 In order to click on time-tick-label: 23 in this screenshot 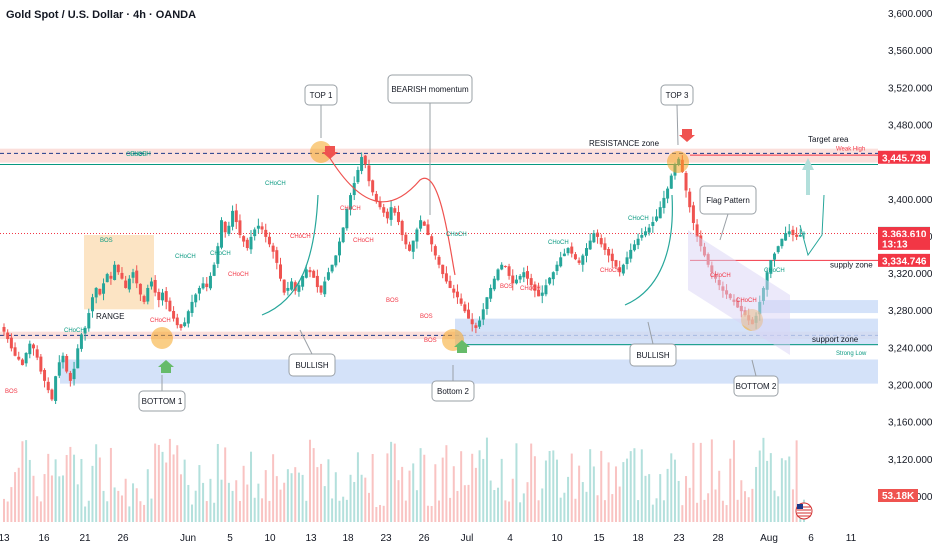, I will do `click(679, 538)`.